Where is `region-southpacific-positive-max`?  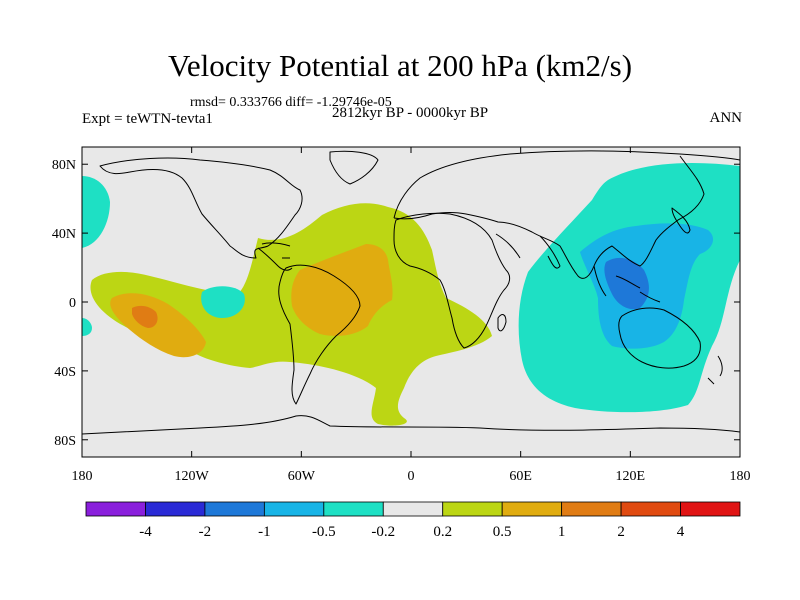
region-southpacific-positive-max is located at coordinates (145, 316).